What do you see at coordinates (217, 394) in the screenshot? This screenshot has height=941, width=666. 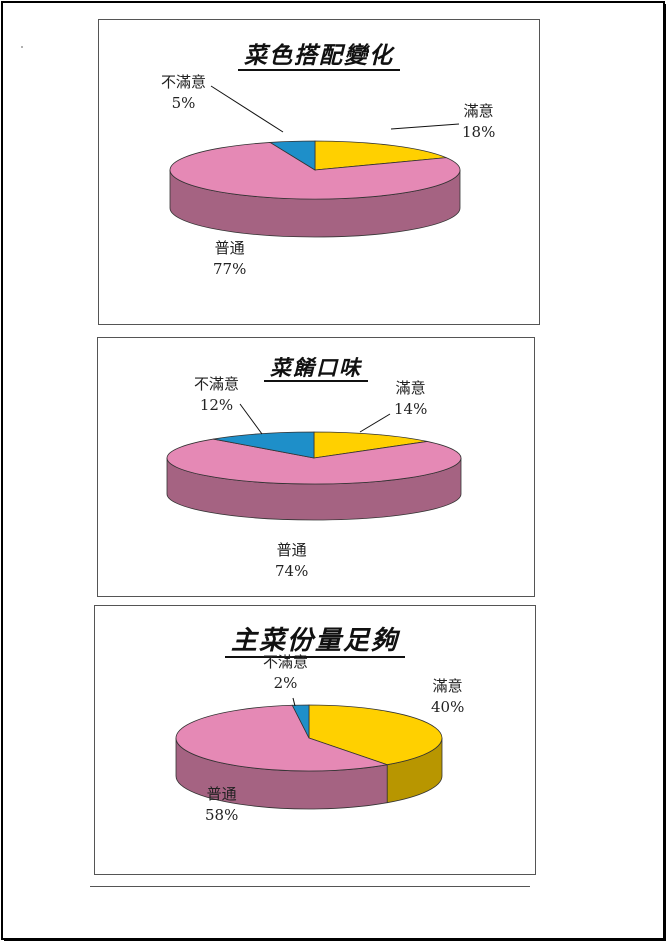 I see `slice-label-unsatisfied: 不滿意 12%` at bounding box center [217, 394].